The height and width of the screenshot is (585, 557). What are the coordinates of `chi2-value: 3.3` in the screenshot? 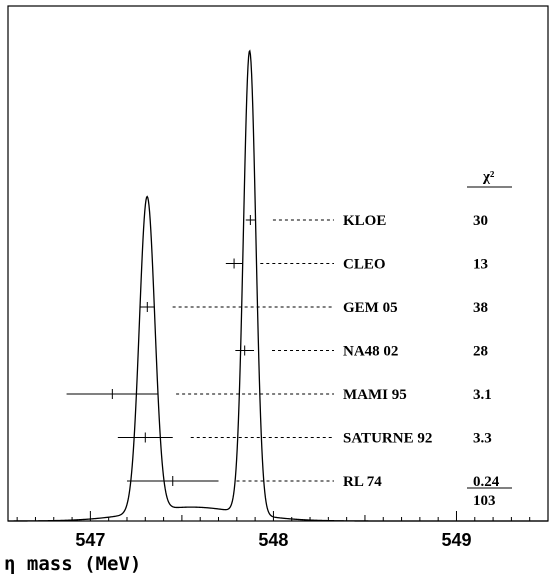 It's located at (482, 439).